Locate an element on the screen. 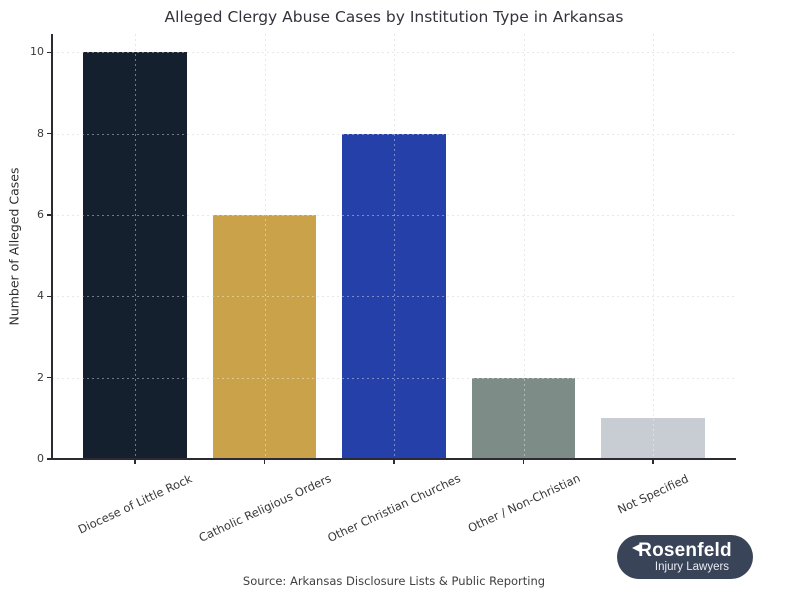 This screenshot has width=800, height=600. logo-name: Rosenfeld is located at coordinates (685, 550).